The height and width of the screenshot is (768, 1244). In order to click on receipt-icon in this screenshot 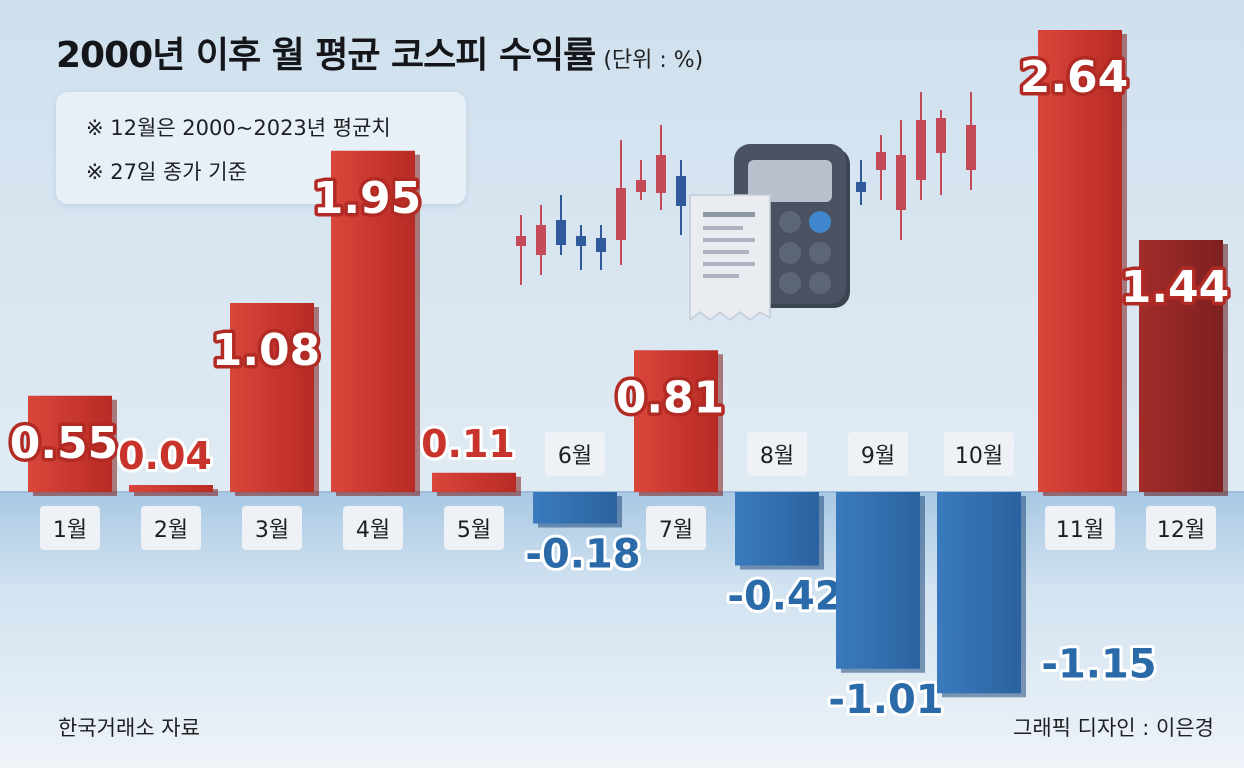, I will do `click(730, 258)`.